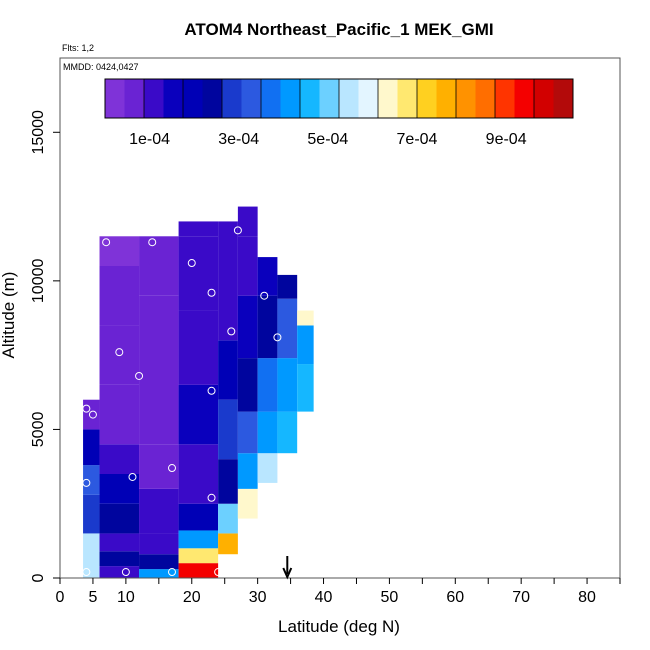  Describe the element at coordinates (327, 139) in the screenshot. I see `colorbar-tick-label: 5e-04` at that location.